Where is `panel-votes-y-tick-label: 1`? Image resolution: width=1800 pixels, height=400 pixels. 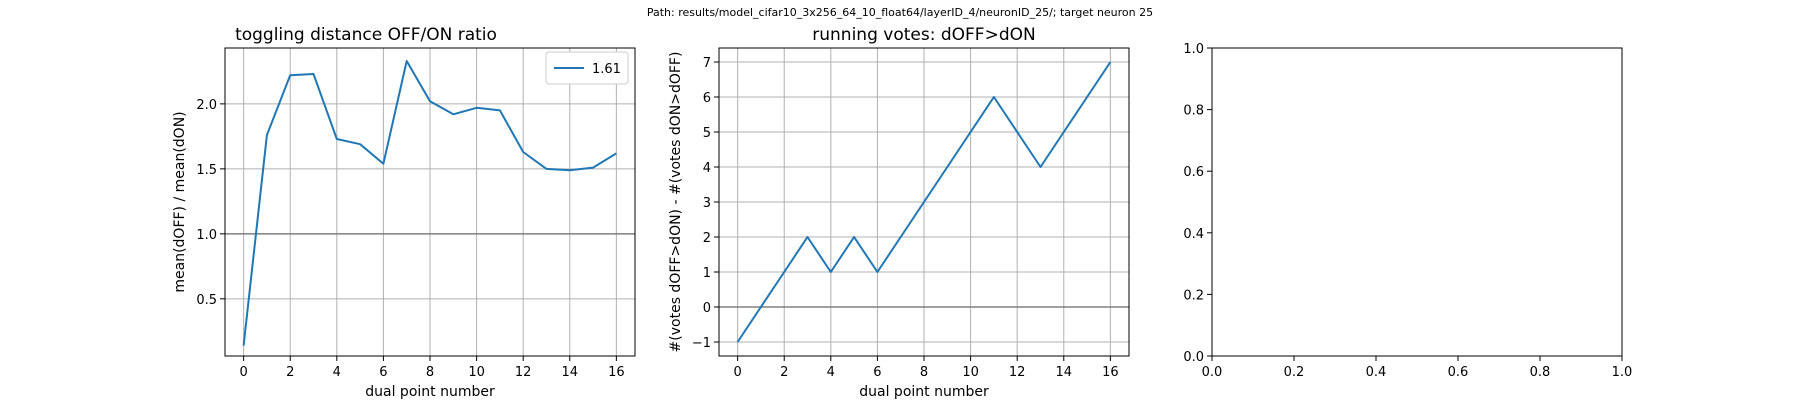
panel-votes-y-tick-label: 1 is located at coordinates (707, 273).